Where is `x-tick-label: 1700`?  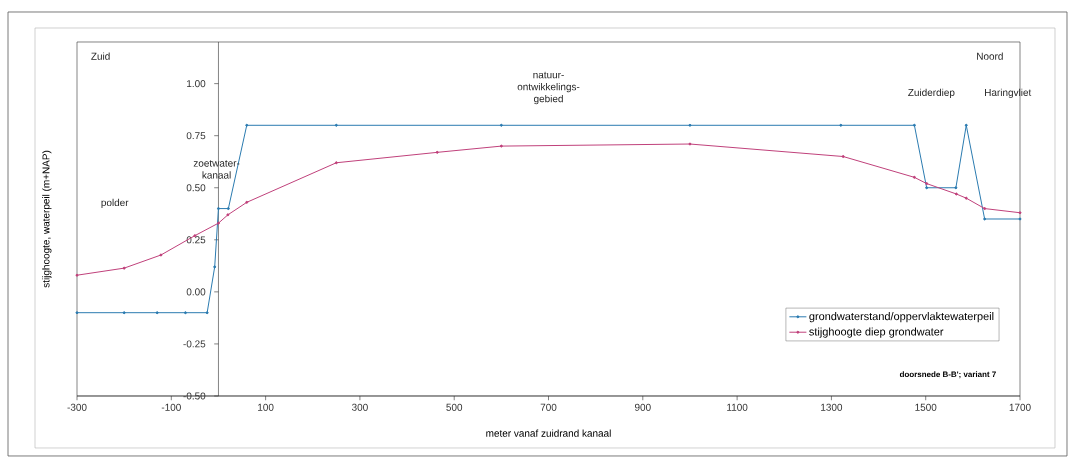 x-tick-label: 1700 is located at coordinates (1020, 407).